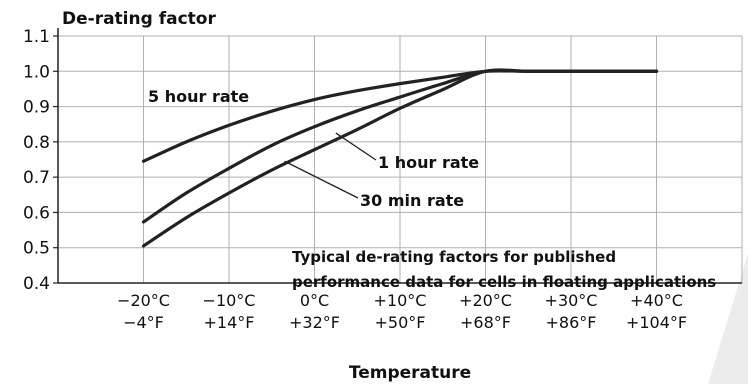 The image size is (748, 384). I want to click on series-label-30-min-rate: 30 min rate, so click(412, 200).